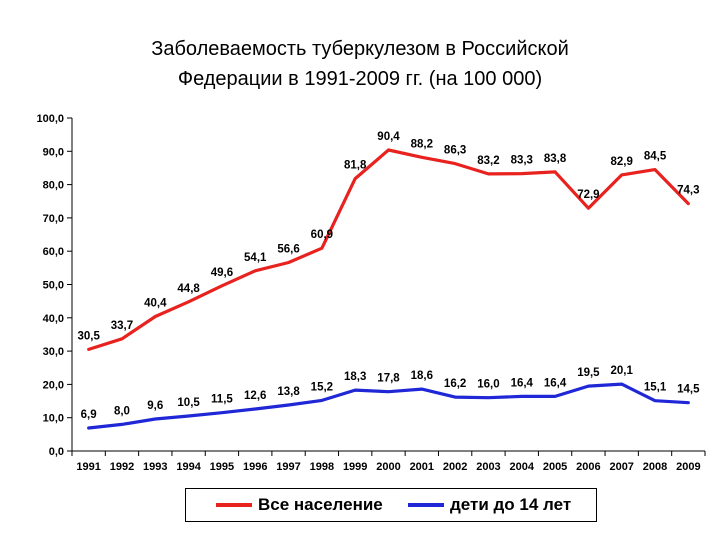  Describe the element at coordinates (155, 303) in the screenshot. I see `data-label-all-population: 40,4` at that location.